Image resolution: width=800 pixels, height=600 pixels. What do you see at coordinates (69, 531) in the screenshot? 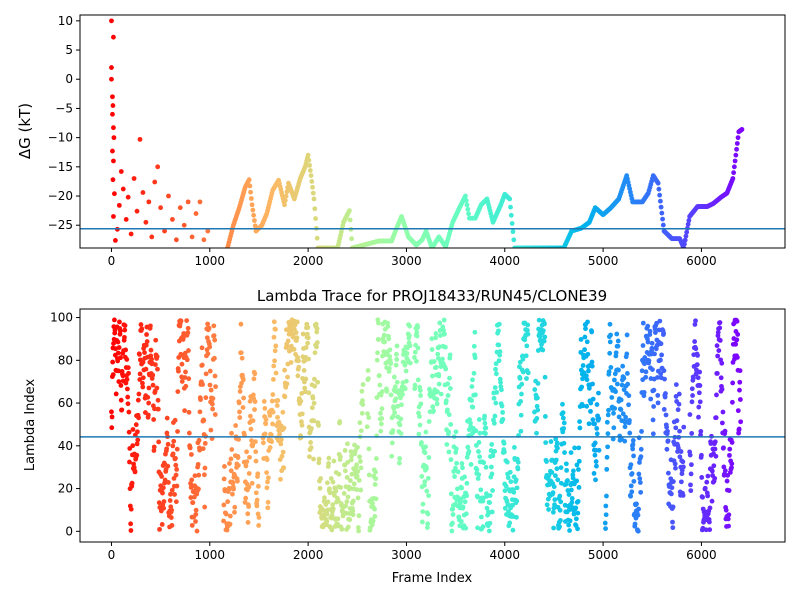
I see `bottom-y-tick-label: 0` at bounding box center [69, 531].